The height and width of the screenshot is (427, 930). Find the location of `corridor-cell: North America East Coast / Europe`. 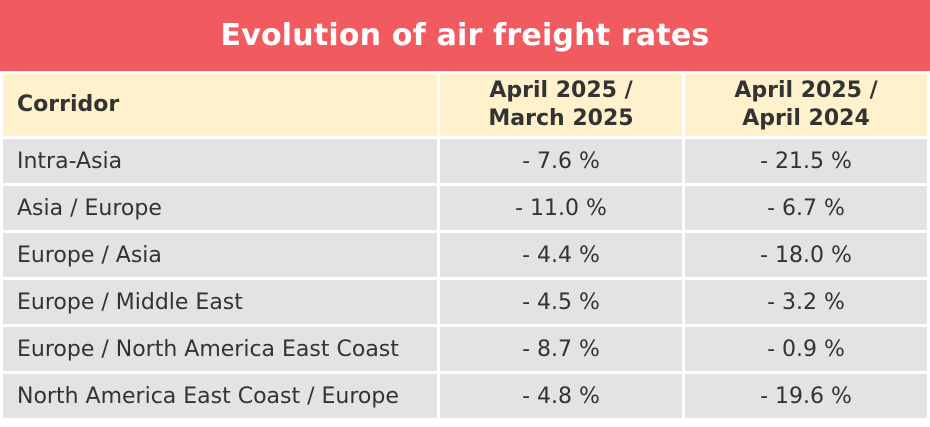

corridor-cell: North America East Coast / Europe is located at coordinates (220, 396).